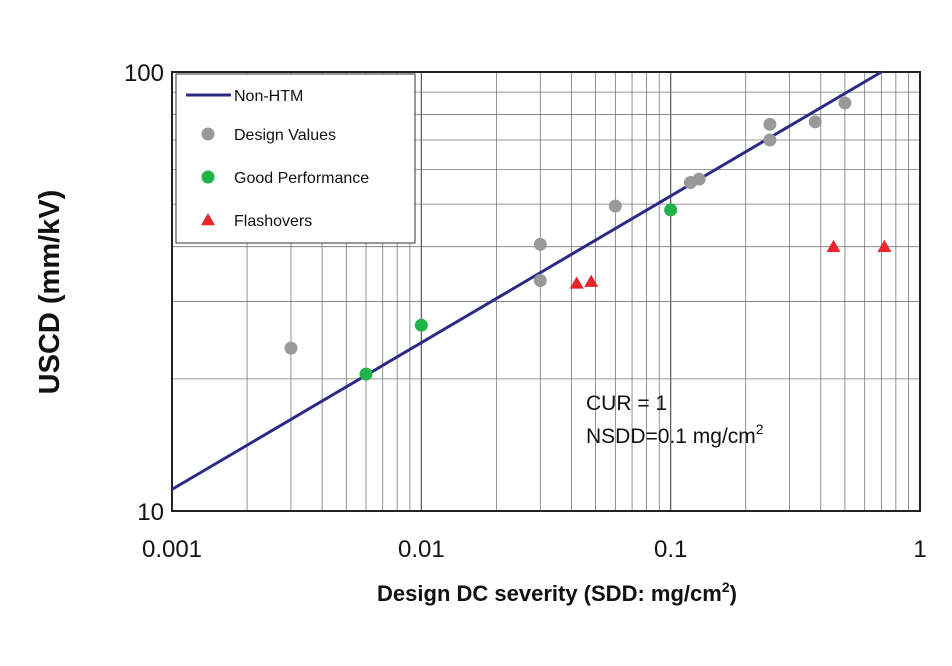  Describe the element at coordinates (557, 592) in the screenshot. I see `x-axis-title: Design DC severity (SDD: mg/cm2)` at that location.